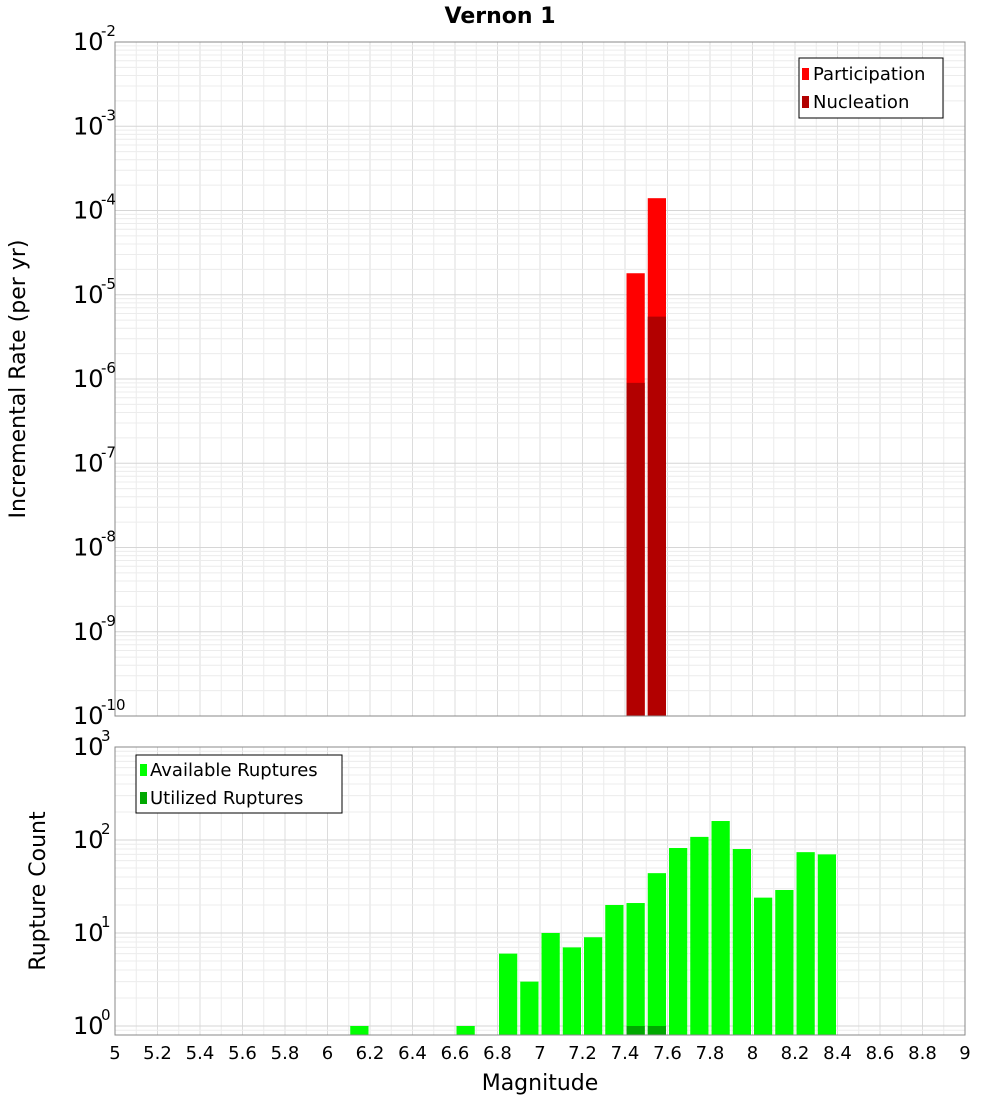  I want to click on x-tick-label: 5.8, so click(285, 1053).